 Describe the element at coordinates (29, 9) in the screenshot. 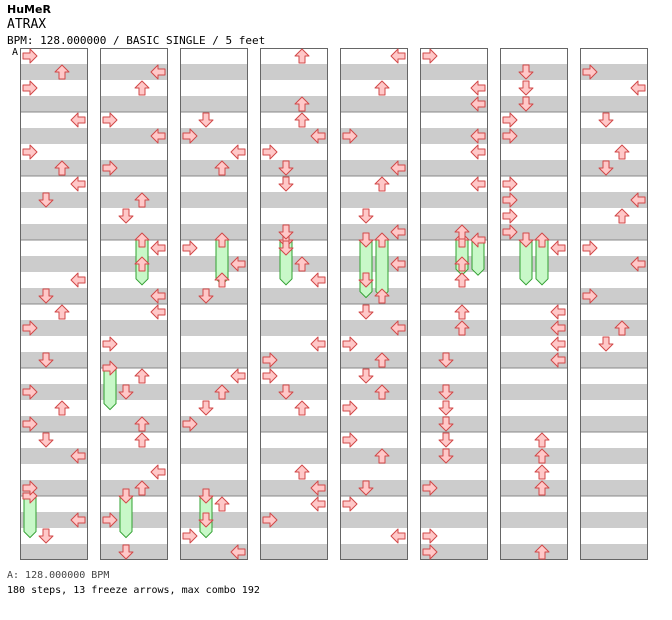

I see `artist-name: HuMeR` at that location.